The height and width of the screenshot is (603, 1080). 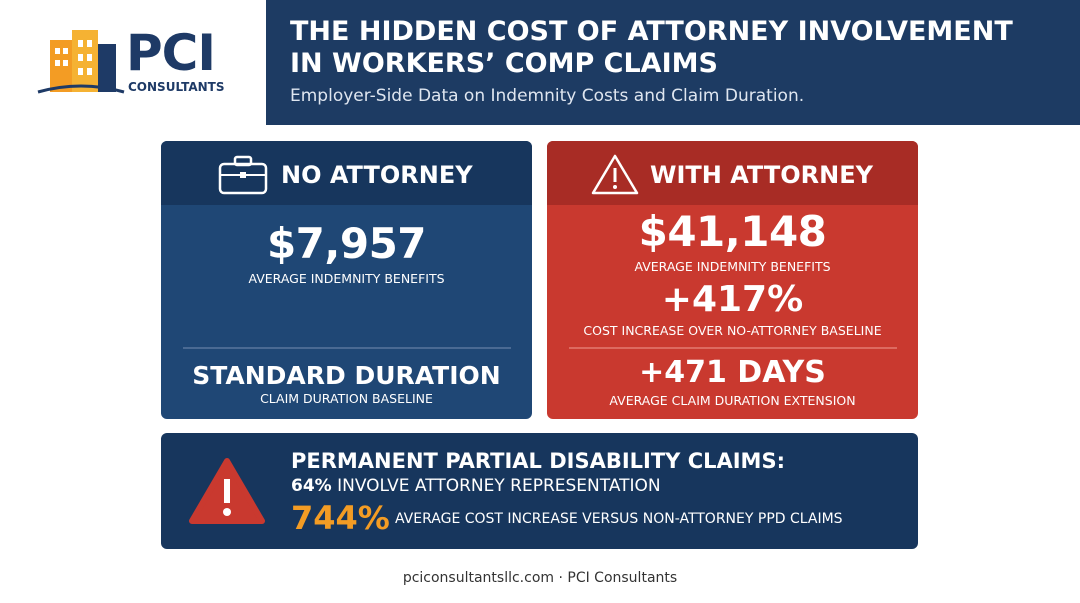 What do you see at coordinates (538, 461) in the screenshot?
I see `ppd-heading: PERMANENT PARTIAL DISABILITY CLAIMS:` at bounding box center [538, 461].